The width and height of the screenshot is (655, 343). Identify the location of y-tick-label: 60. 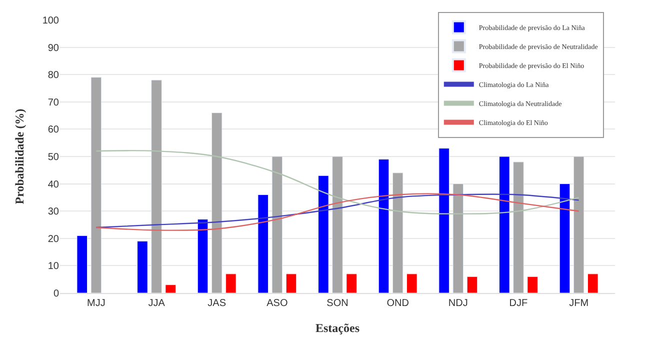
(54, 130).